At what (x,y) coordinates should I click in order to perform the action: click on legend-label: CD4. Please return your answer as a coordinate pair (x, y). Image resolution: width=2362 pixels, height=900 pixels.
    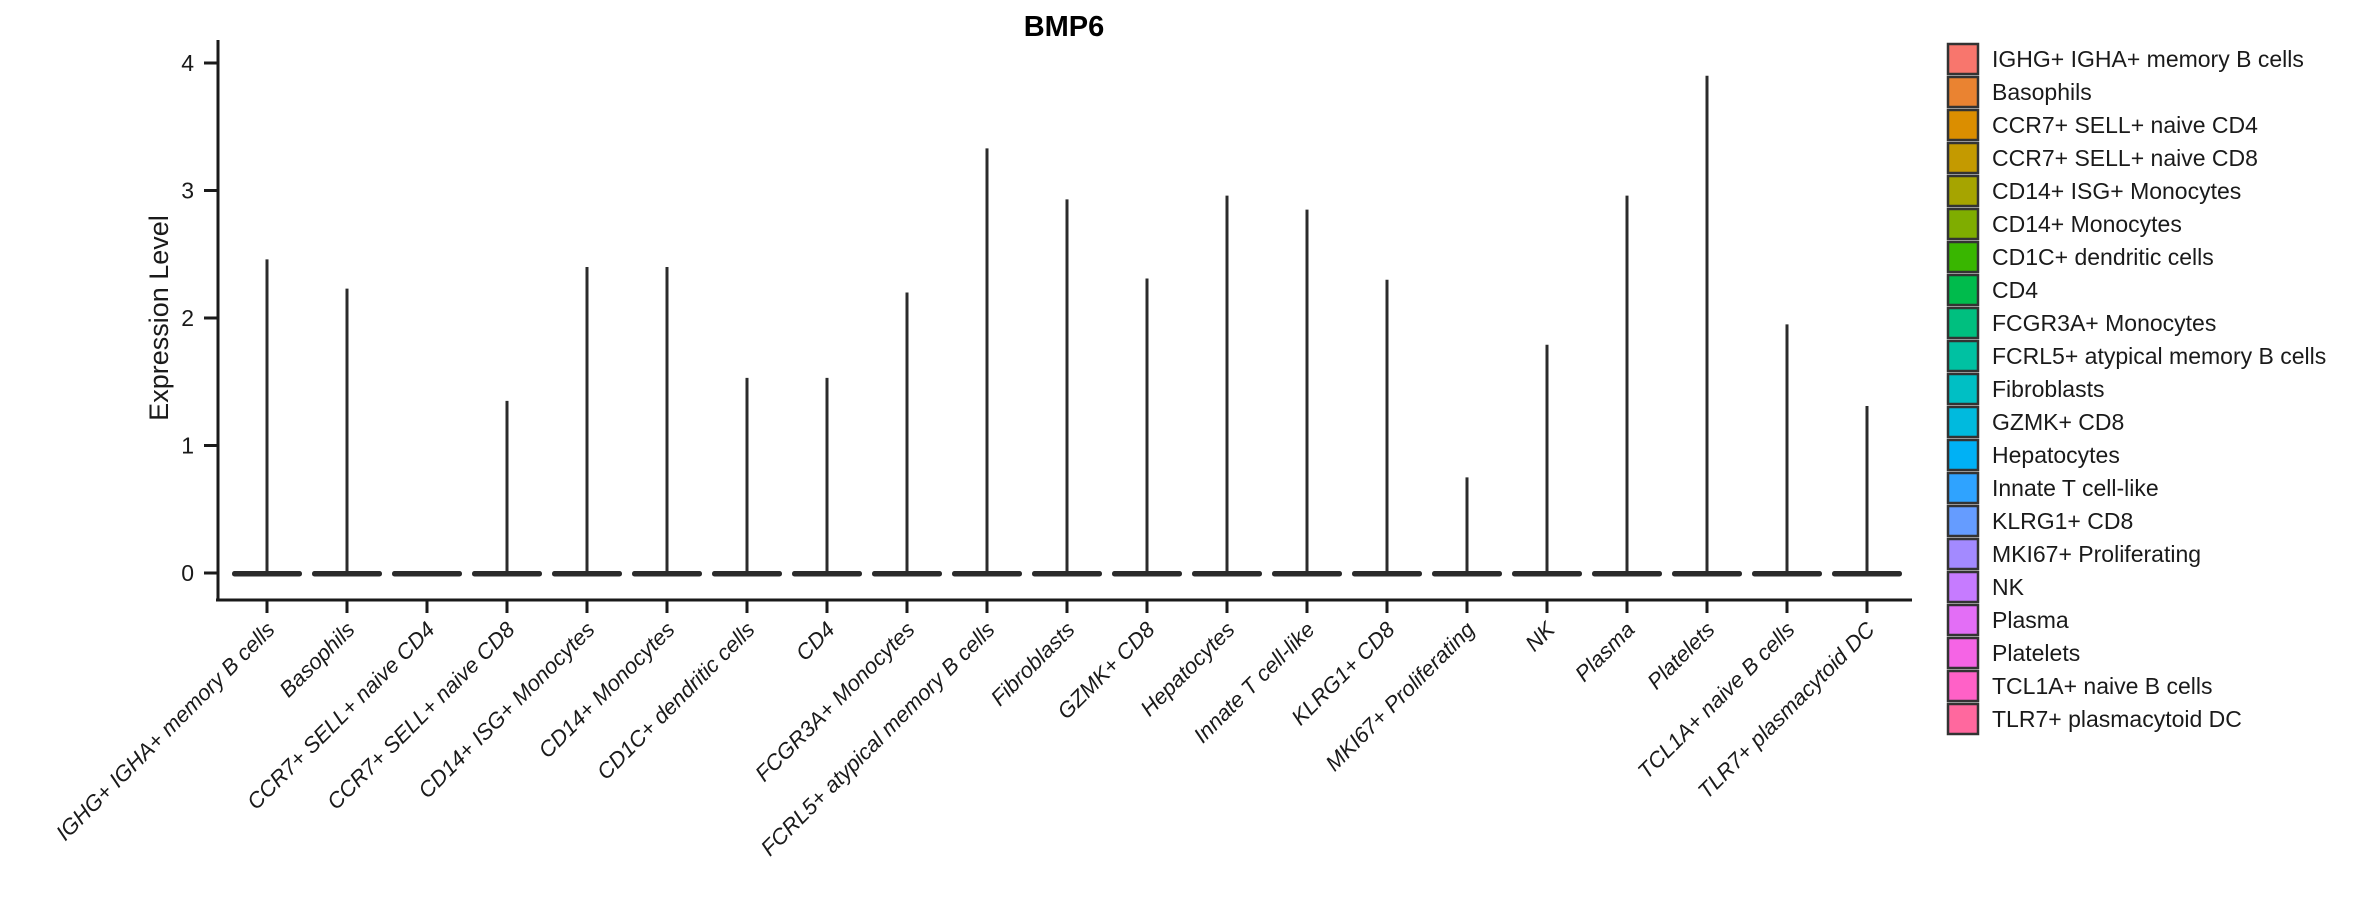
    Looking at the image, I should click on (2015, 290).